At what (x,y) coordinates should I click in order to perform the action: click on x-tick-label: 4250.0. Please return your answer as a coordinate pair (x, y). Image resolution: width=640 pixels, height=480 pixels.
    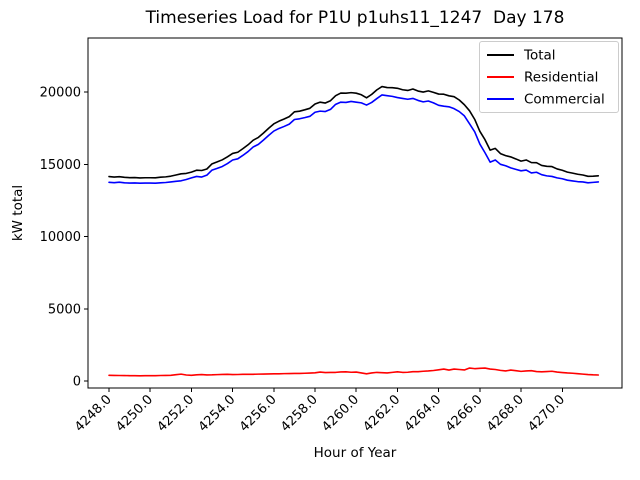
    Looking at the image, I should click on (134, 413).